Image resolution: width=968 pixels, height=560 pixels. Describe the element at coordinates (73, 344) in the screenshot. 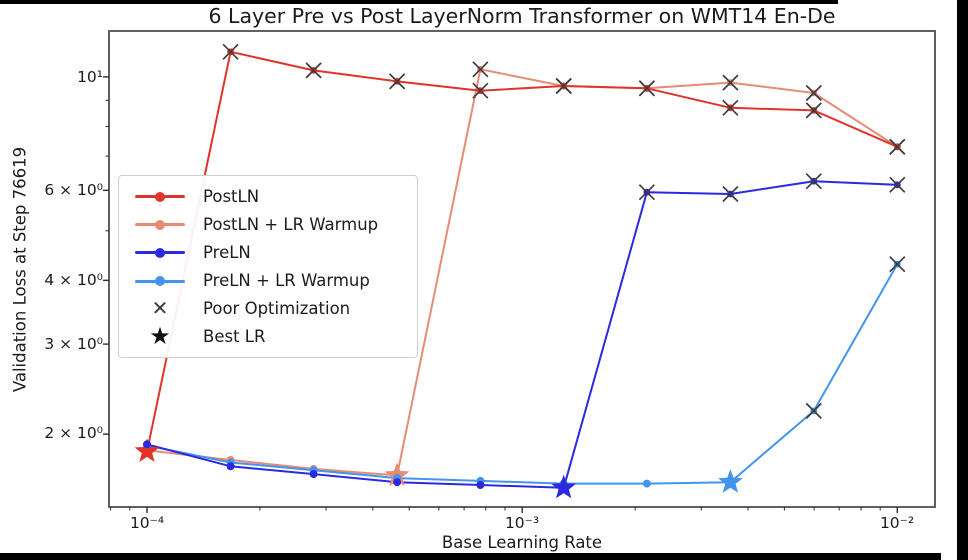

I see `y-tick-label-3: 3 × 10⁰` at that location.